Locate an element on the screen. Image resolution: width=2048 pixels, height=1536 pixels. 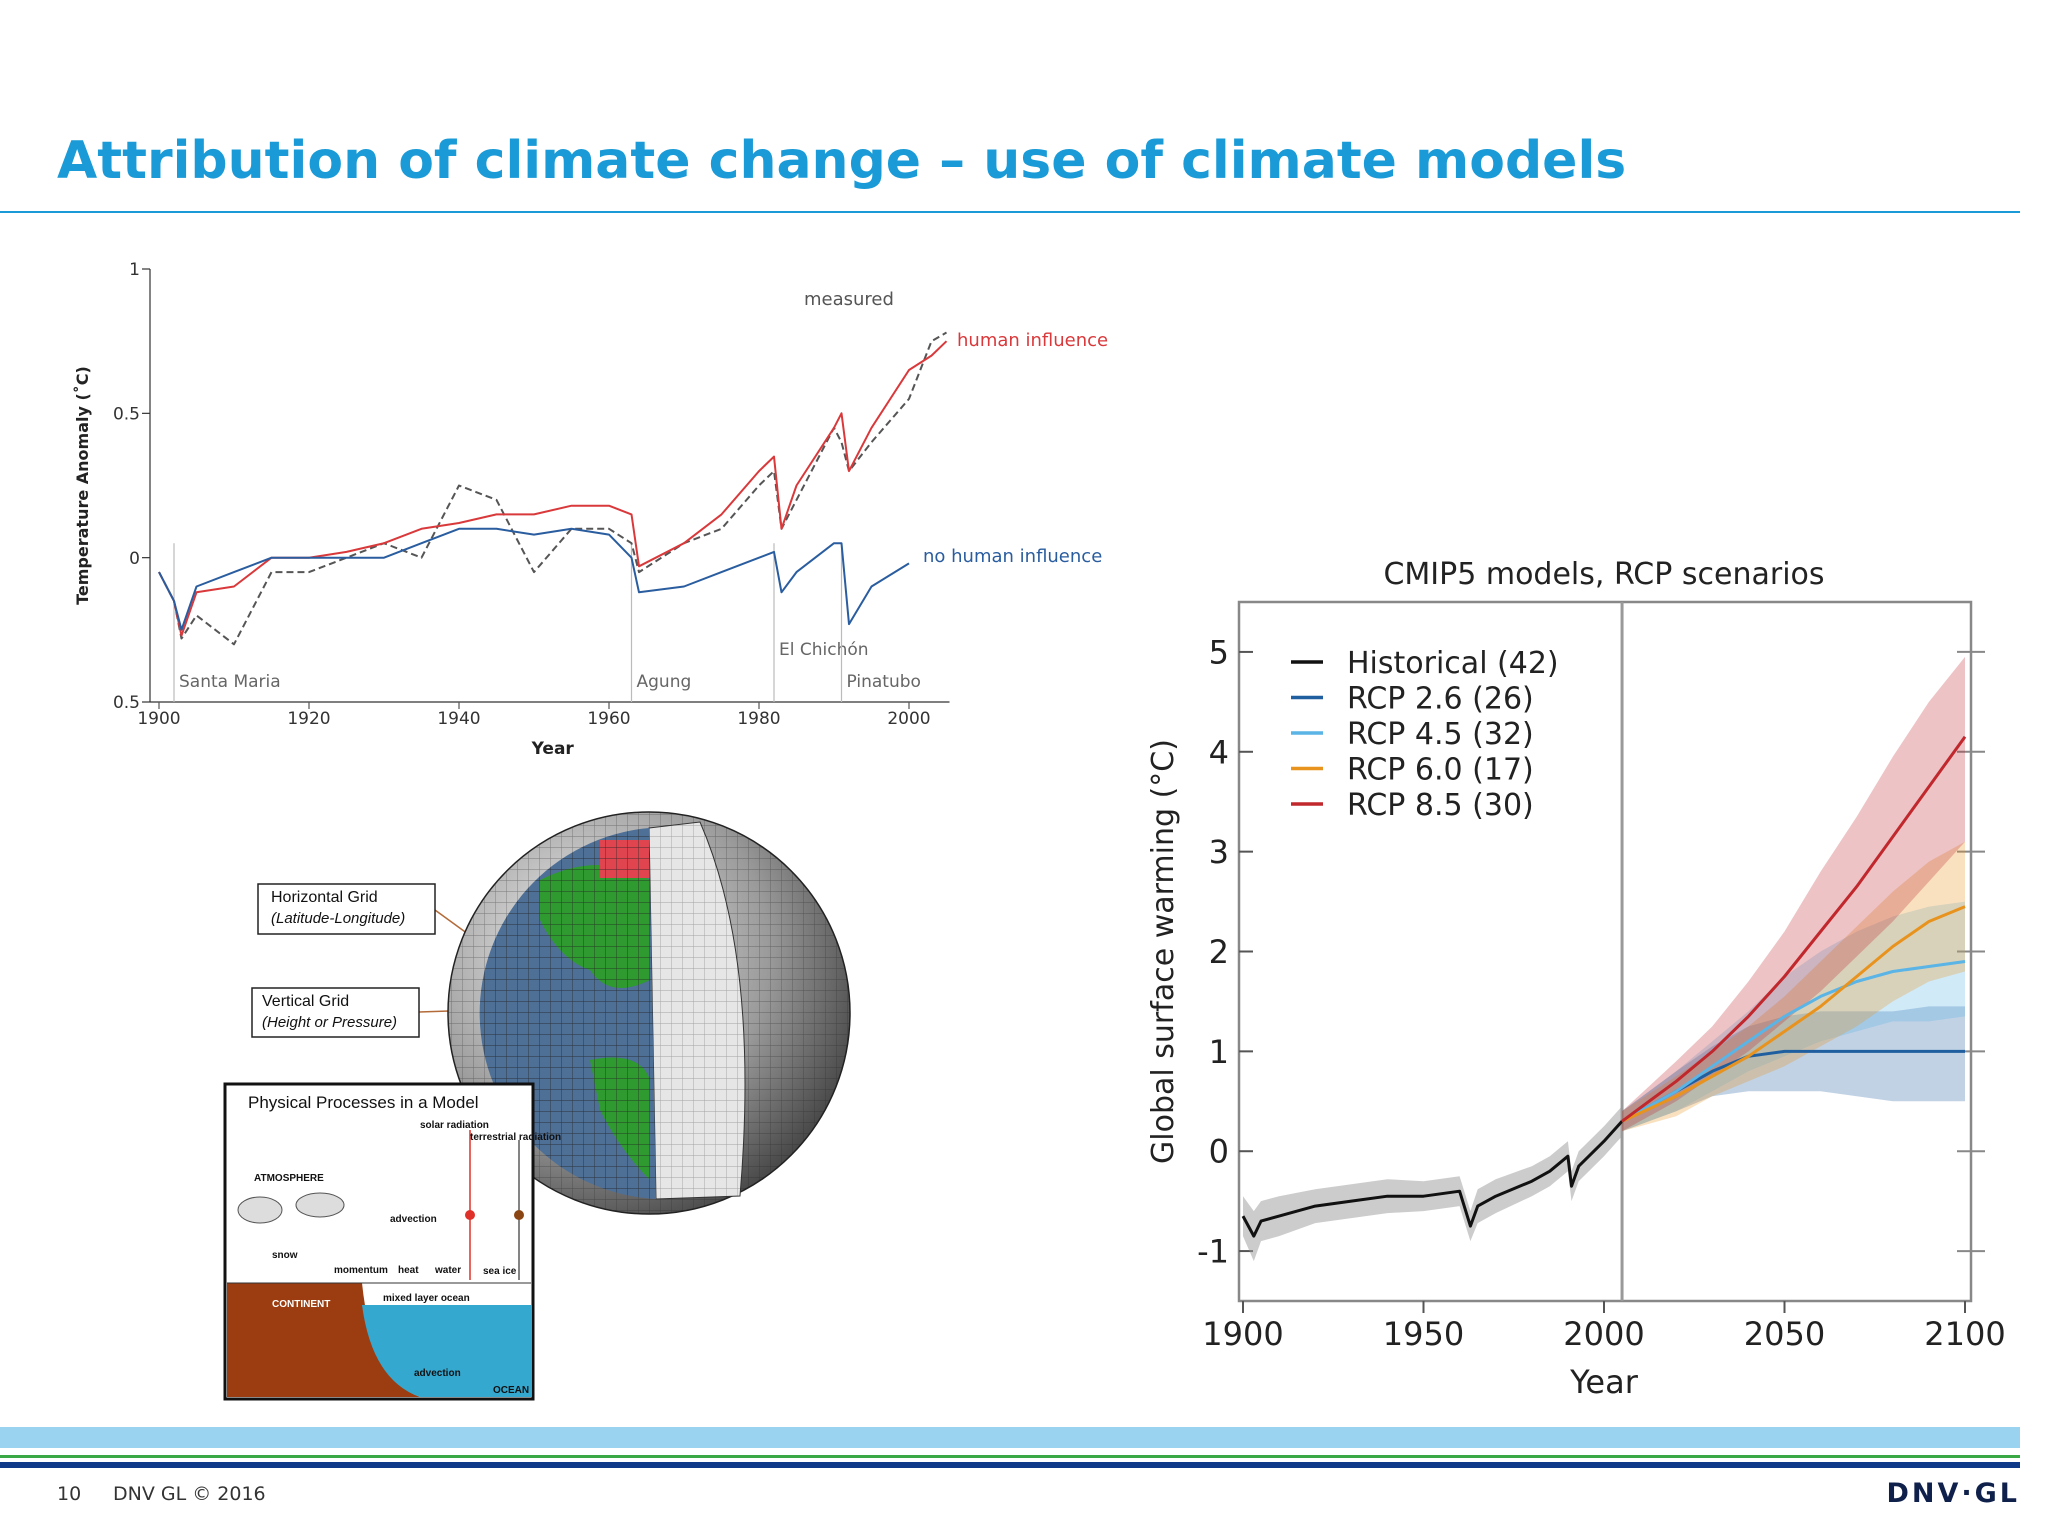
ocean-block is located at coordinates (446, 1351).